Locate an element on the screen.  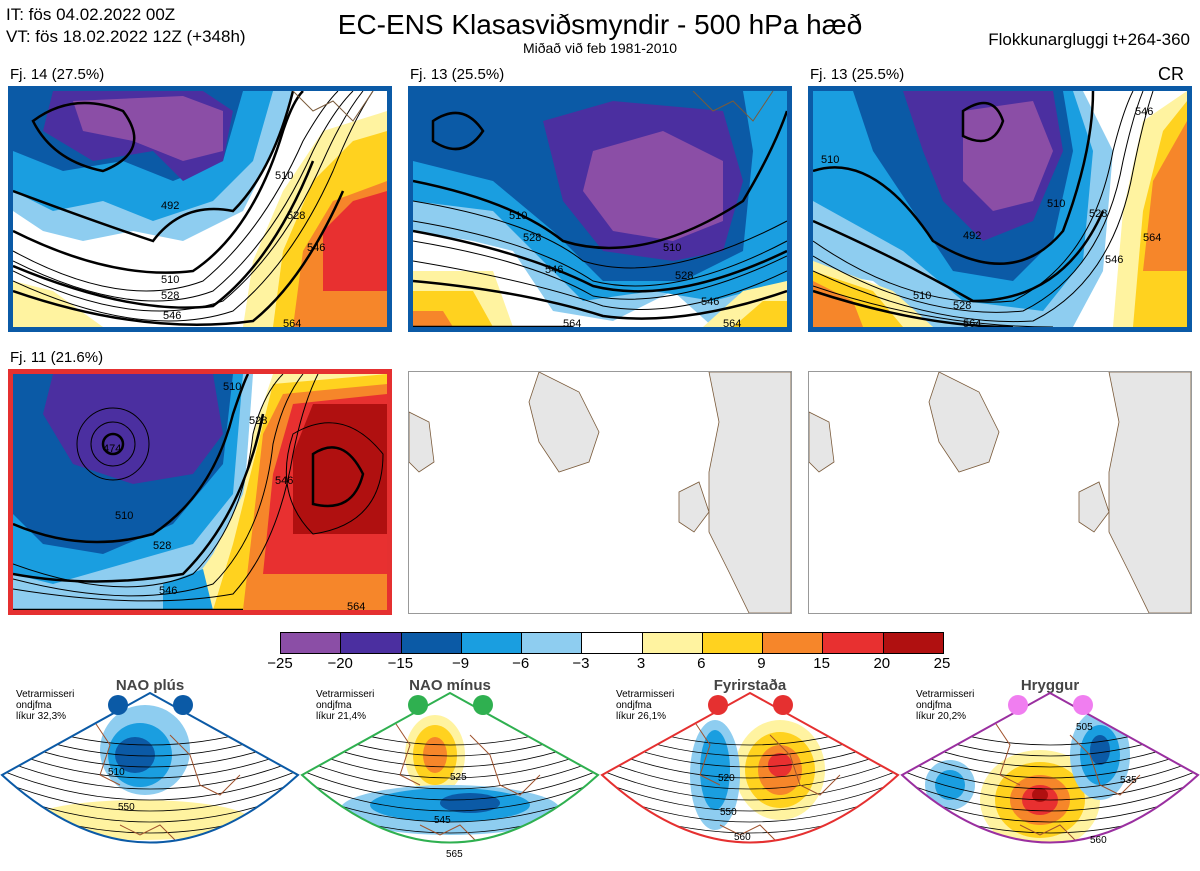
regime-info-line: líkur 21,4% is located at coordinates (341, 716).